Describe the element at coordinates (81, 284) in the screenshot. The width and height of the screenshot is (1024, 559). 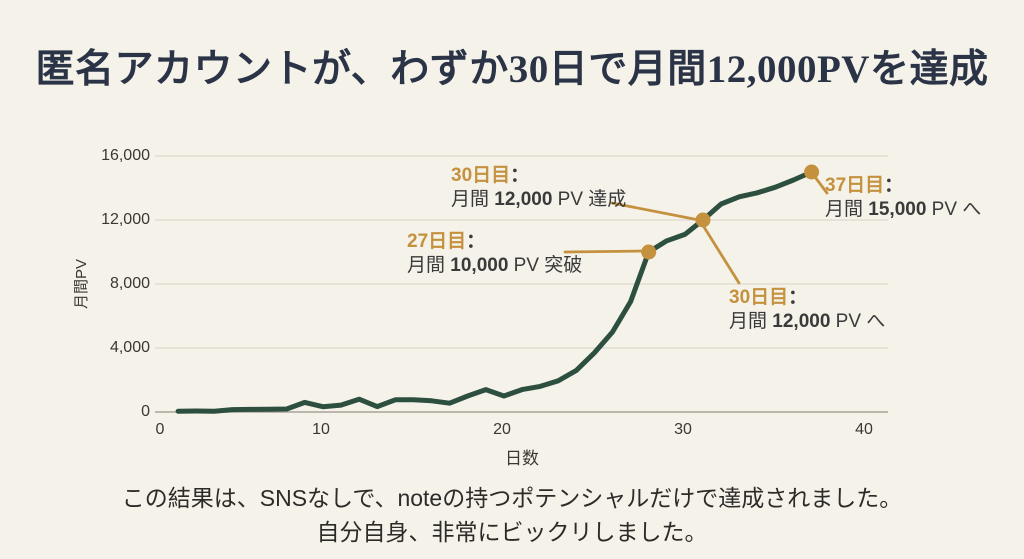
I see `y-axis-title: 月間PV` at that location.